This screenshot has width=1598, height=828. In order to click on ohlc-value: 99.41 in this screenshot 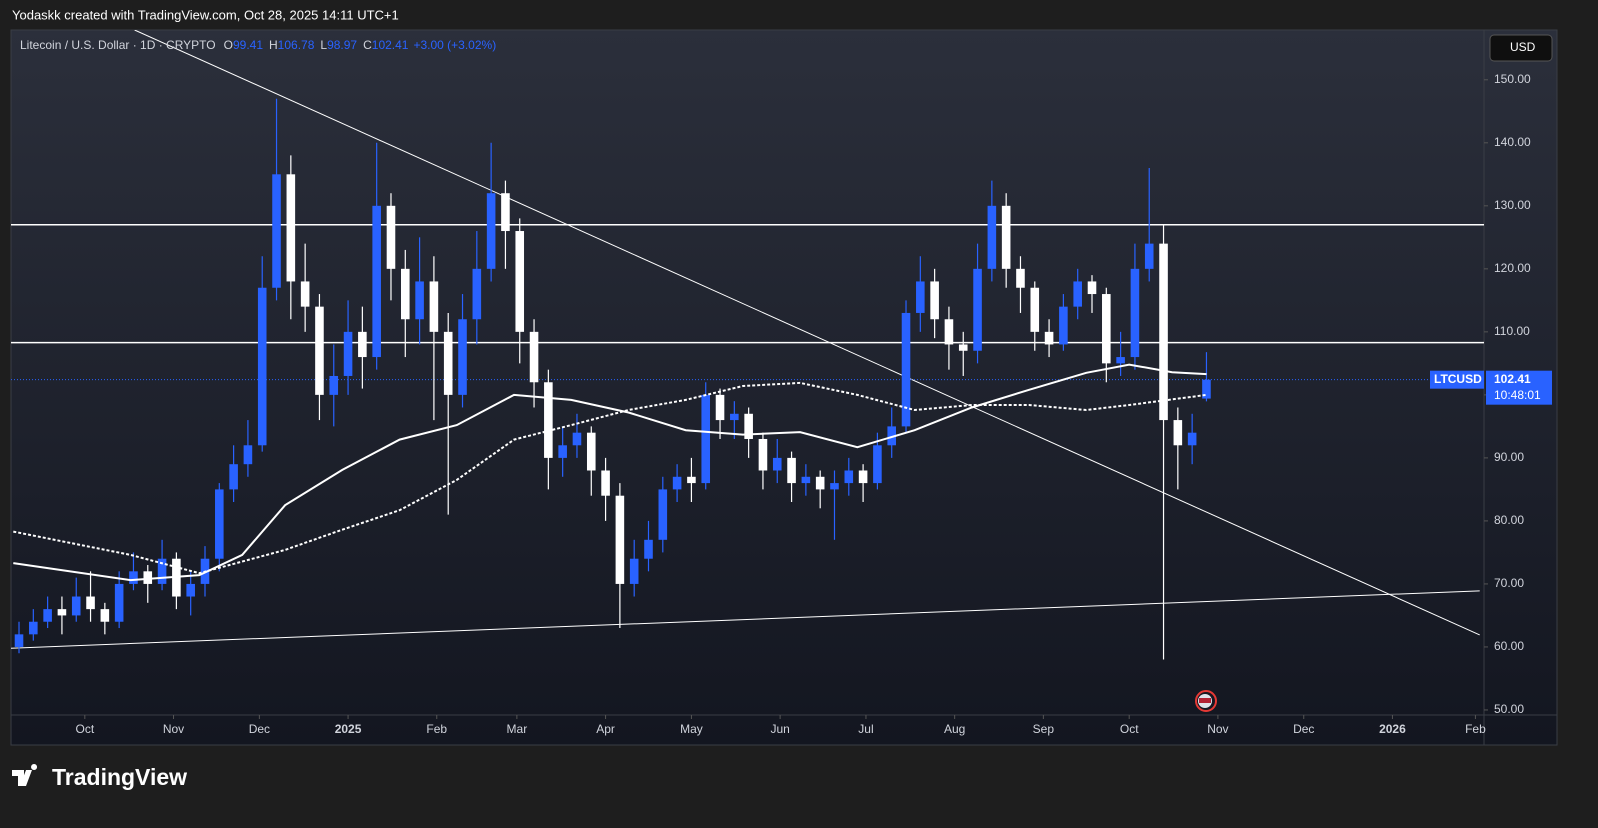, I will do `click(248, 45)`.